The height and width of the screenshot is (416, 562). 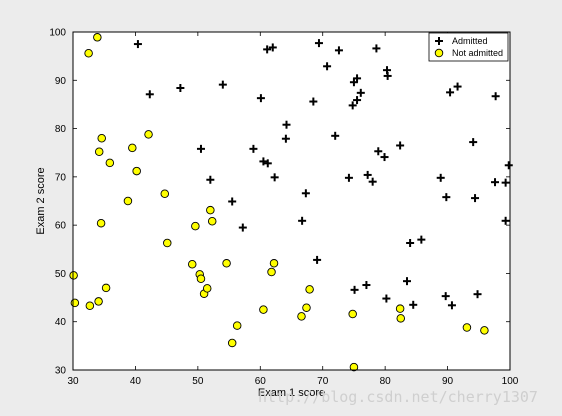 I want to click on legend-label-not-admitted: Not admitted, so click(x=477, y=53).